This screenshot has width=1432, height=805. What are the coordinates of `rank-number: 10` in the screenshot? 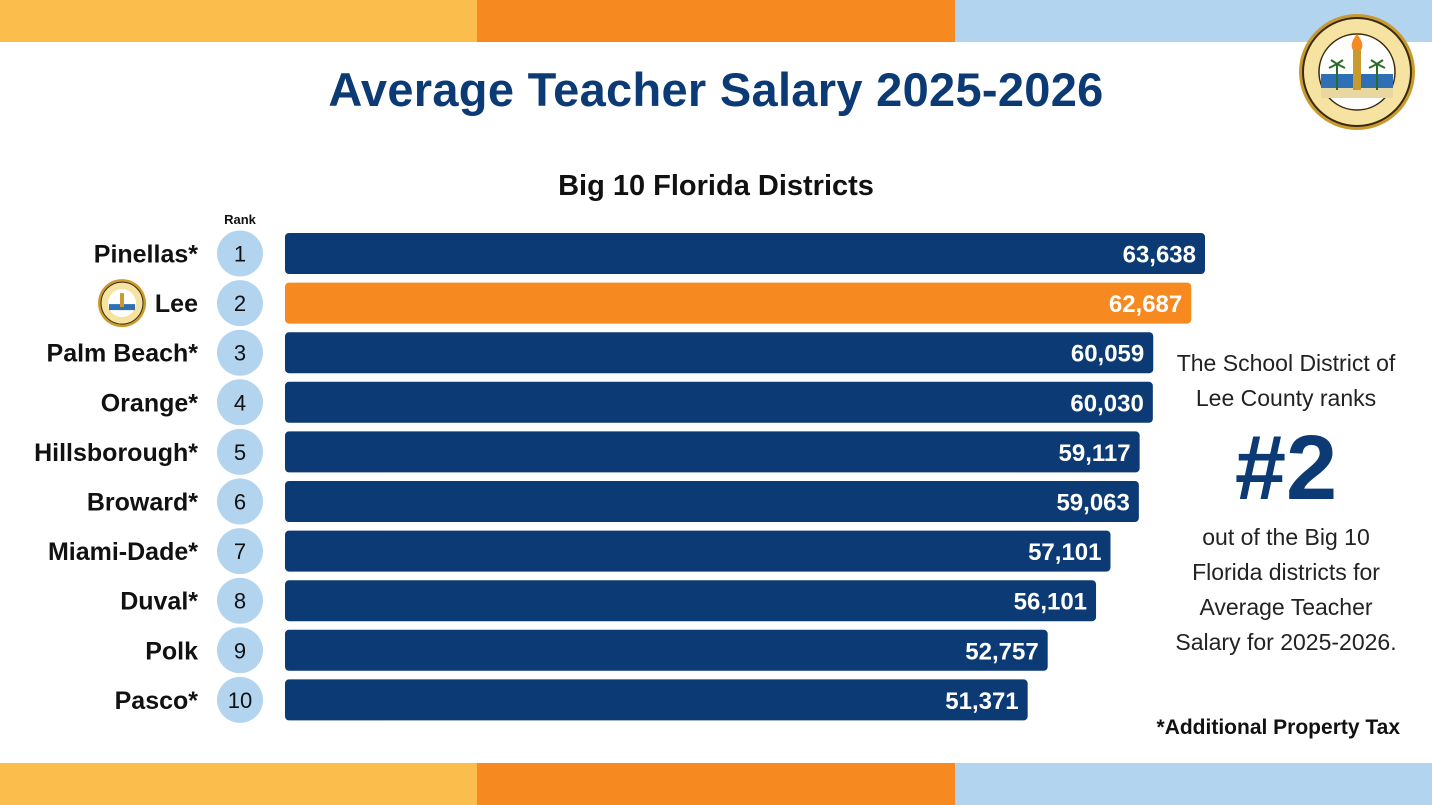 It's located at (240, 700).